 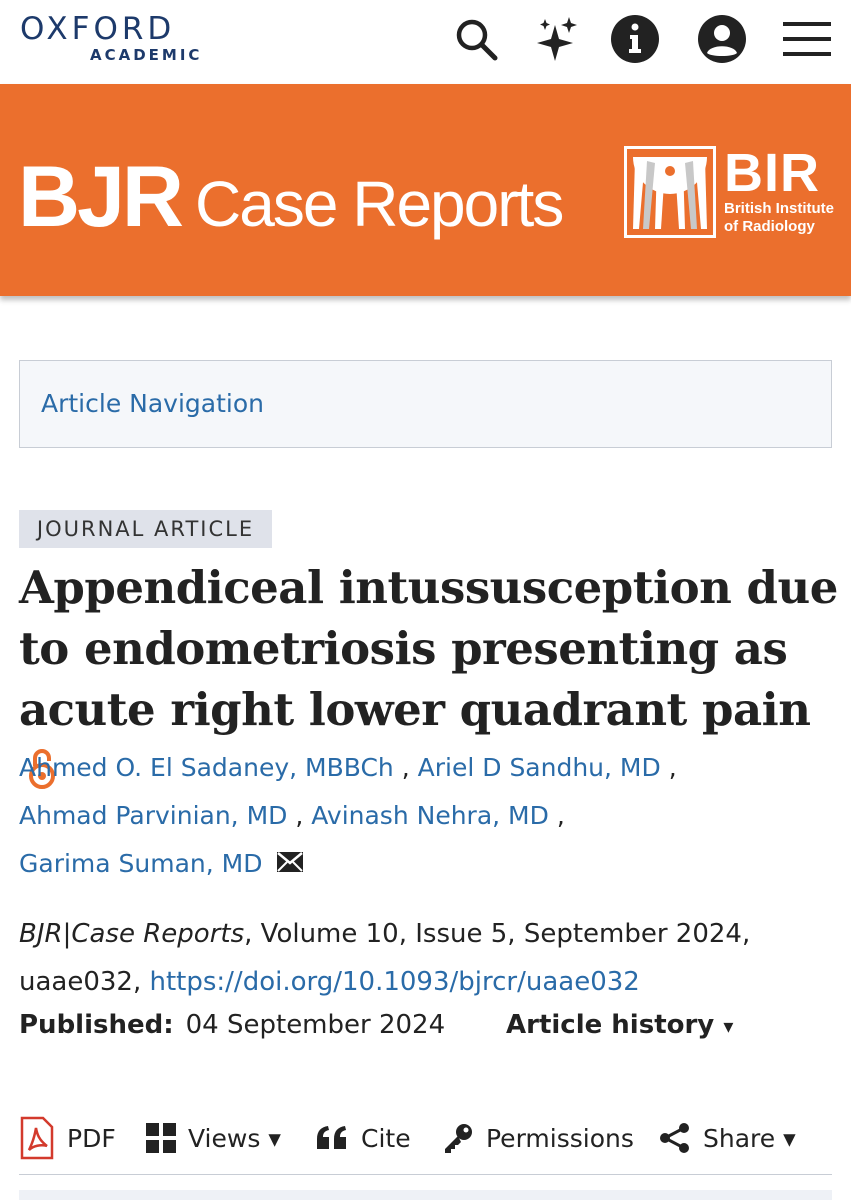 What do you see at coordinates (429, 864) in the screenshot?
I see `author-line-3: Garima Suman, MD` at bounding box center [429, 864].